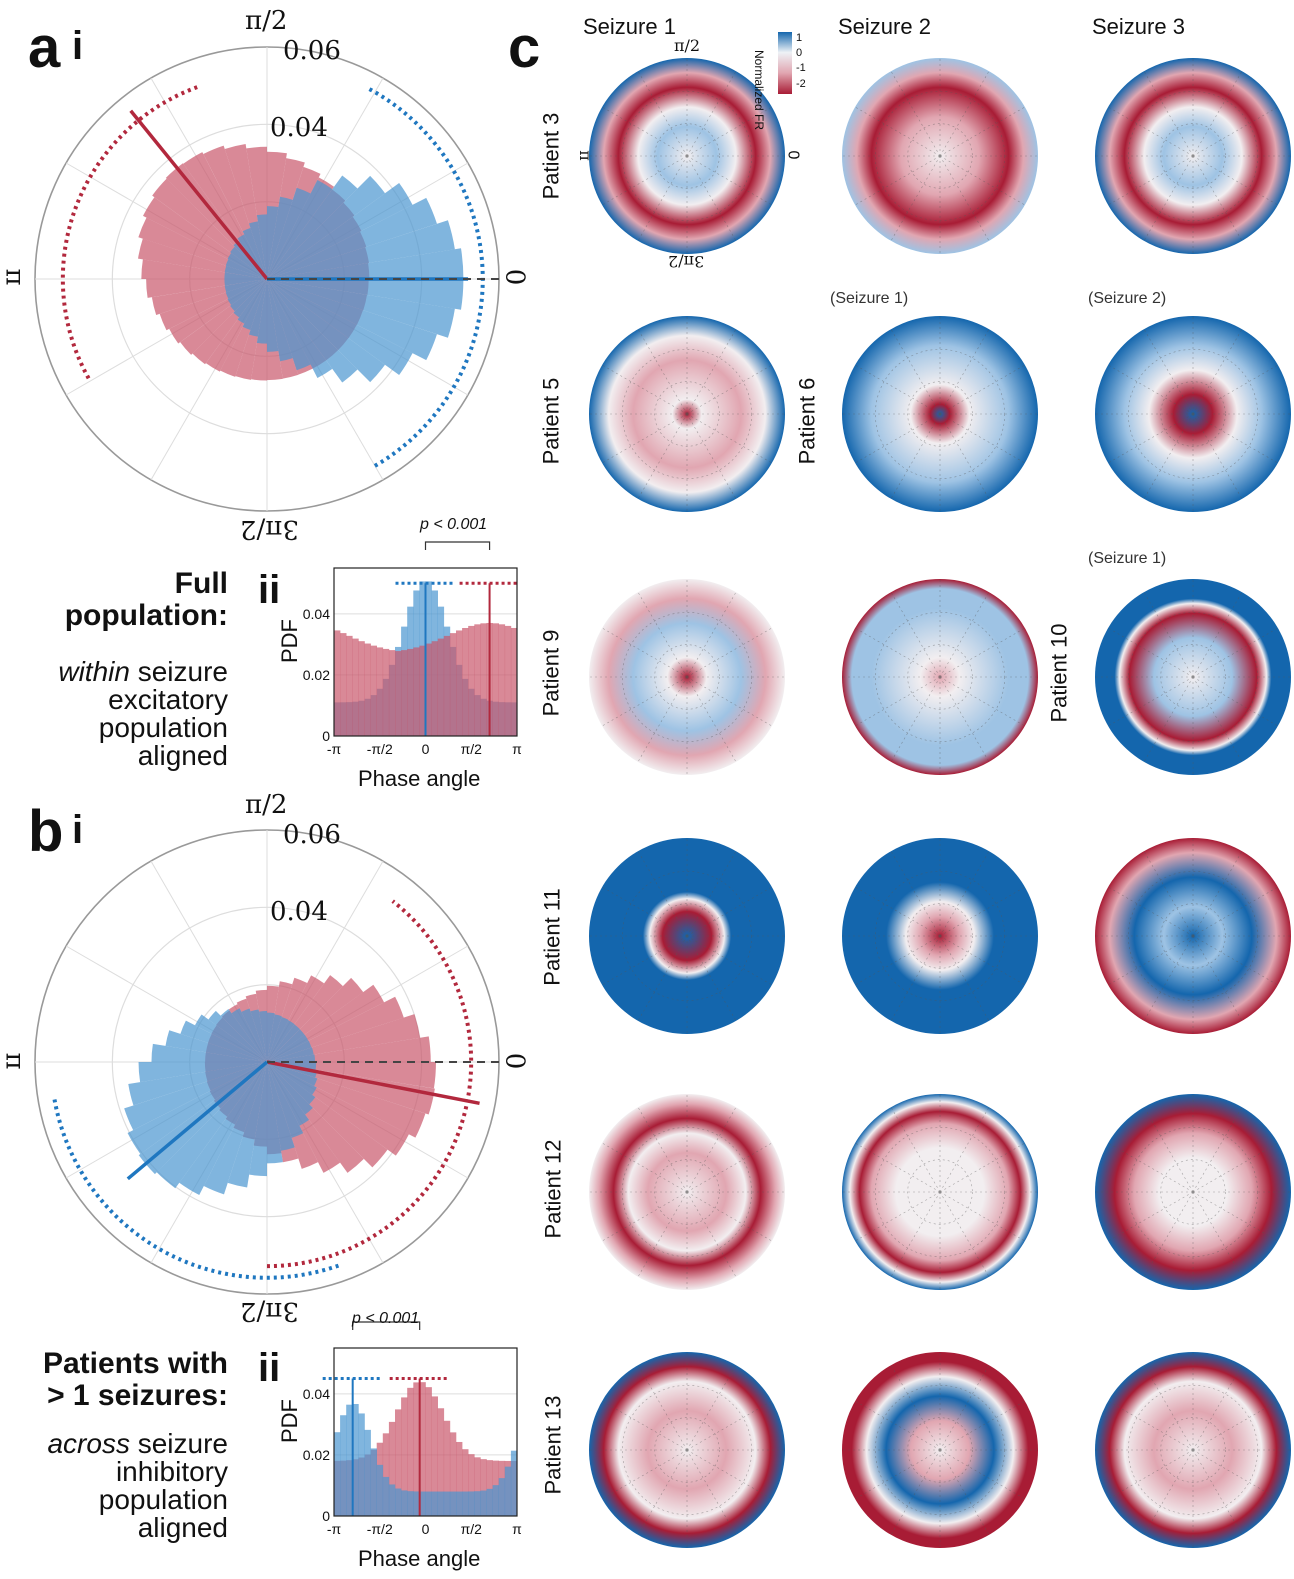  I want to click on panel-b-letter: b, so click(46, 831).